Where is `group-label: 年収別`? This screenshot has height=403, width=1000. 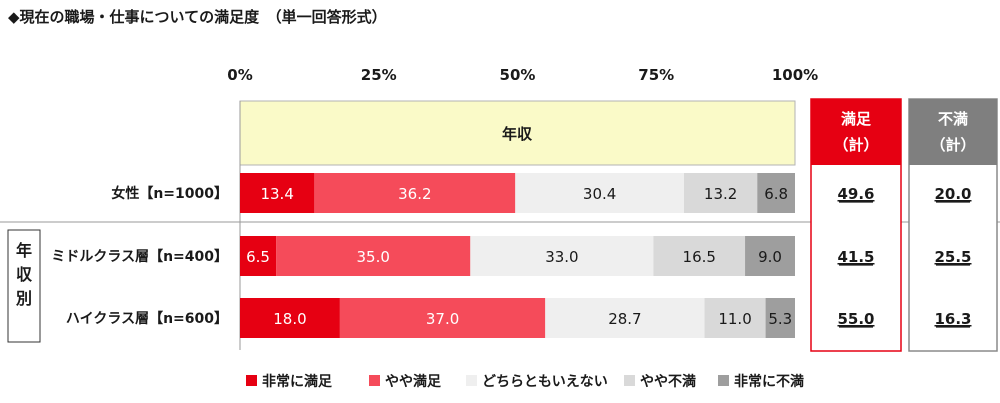
group-label: 年収別 is located at coordinates (24, 274).